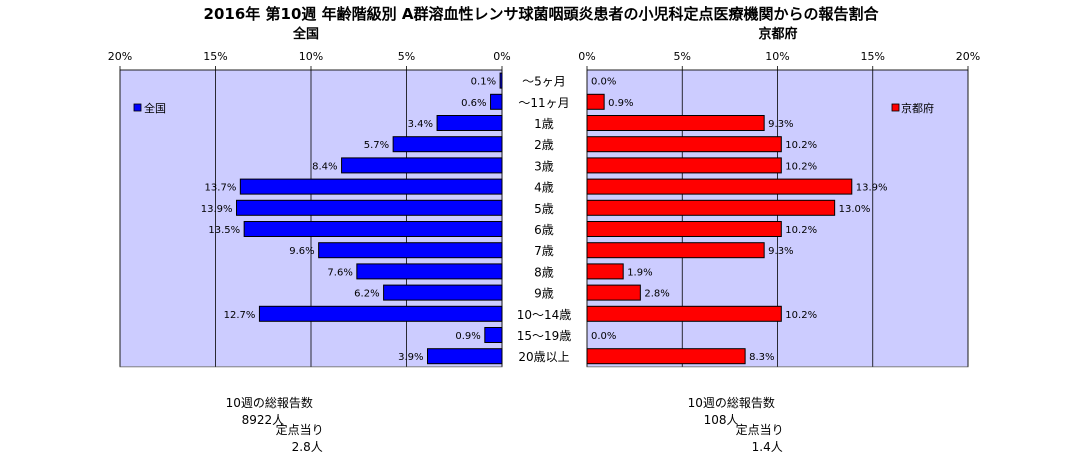 The width and height of the screenshot is (1083, 455). Describe the element at coordinates (543, 103) in the screenshot. I see `category-label: ～11ヶ月` at that location.